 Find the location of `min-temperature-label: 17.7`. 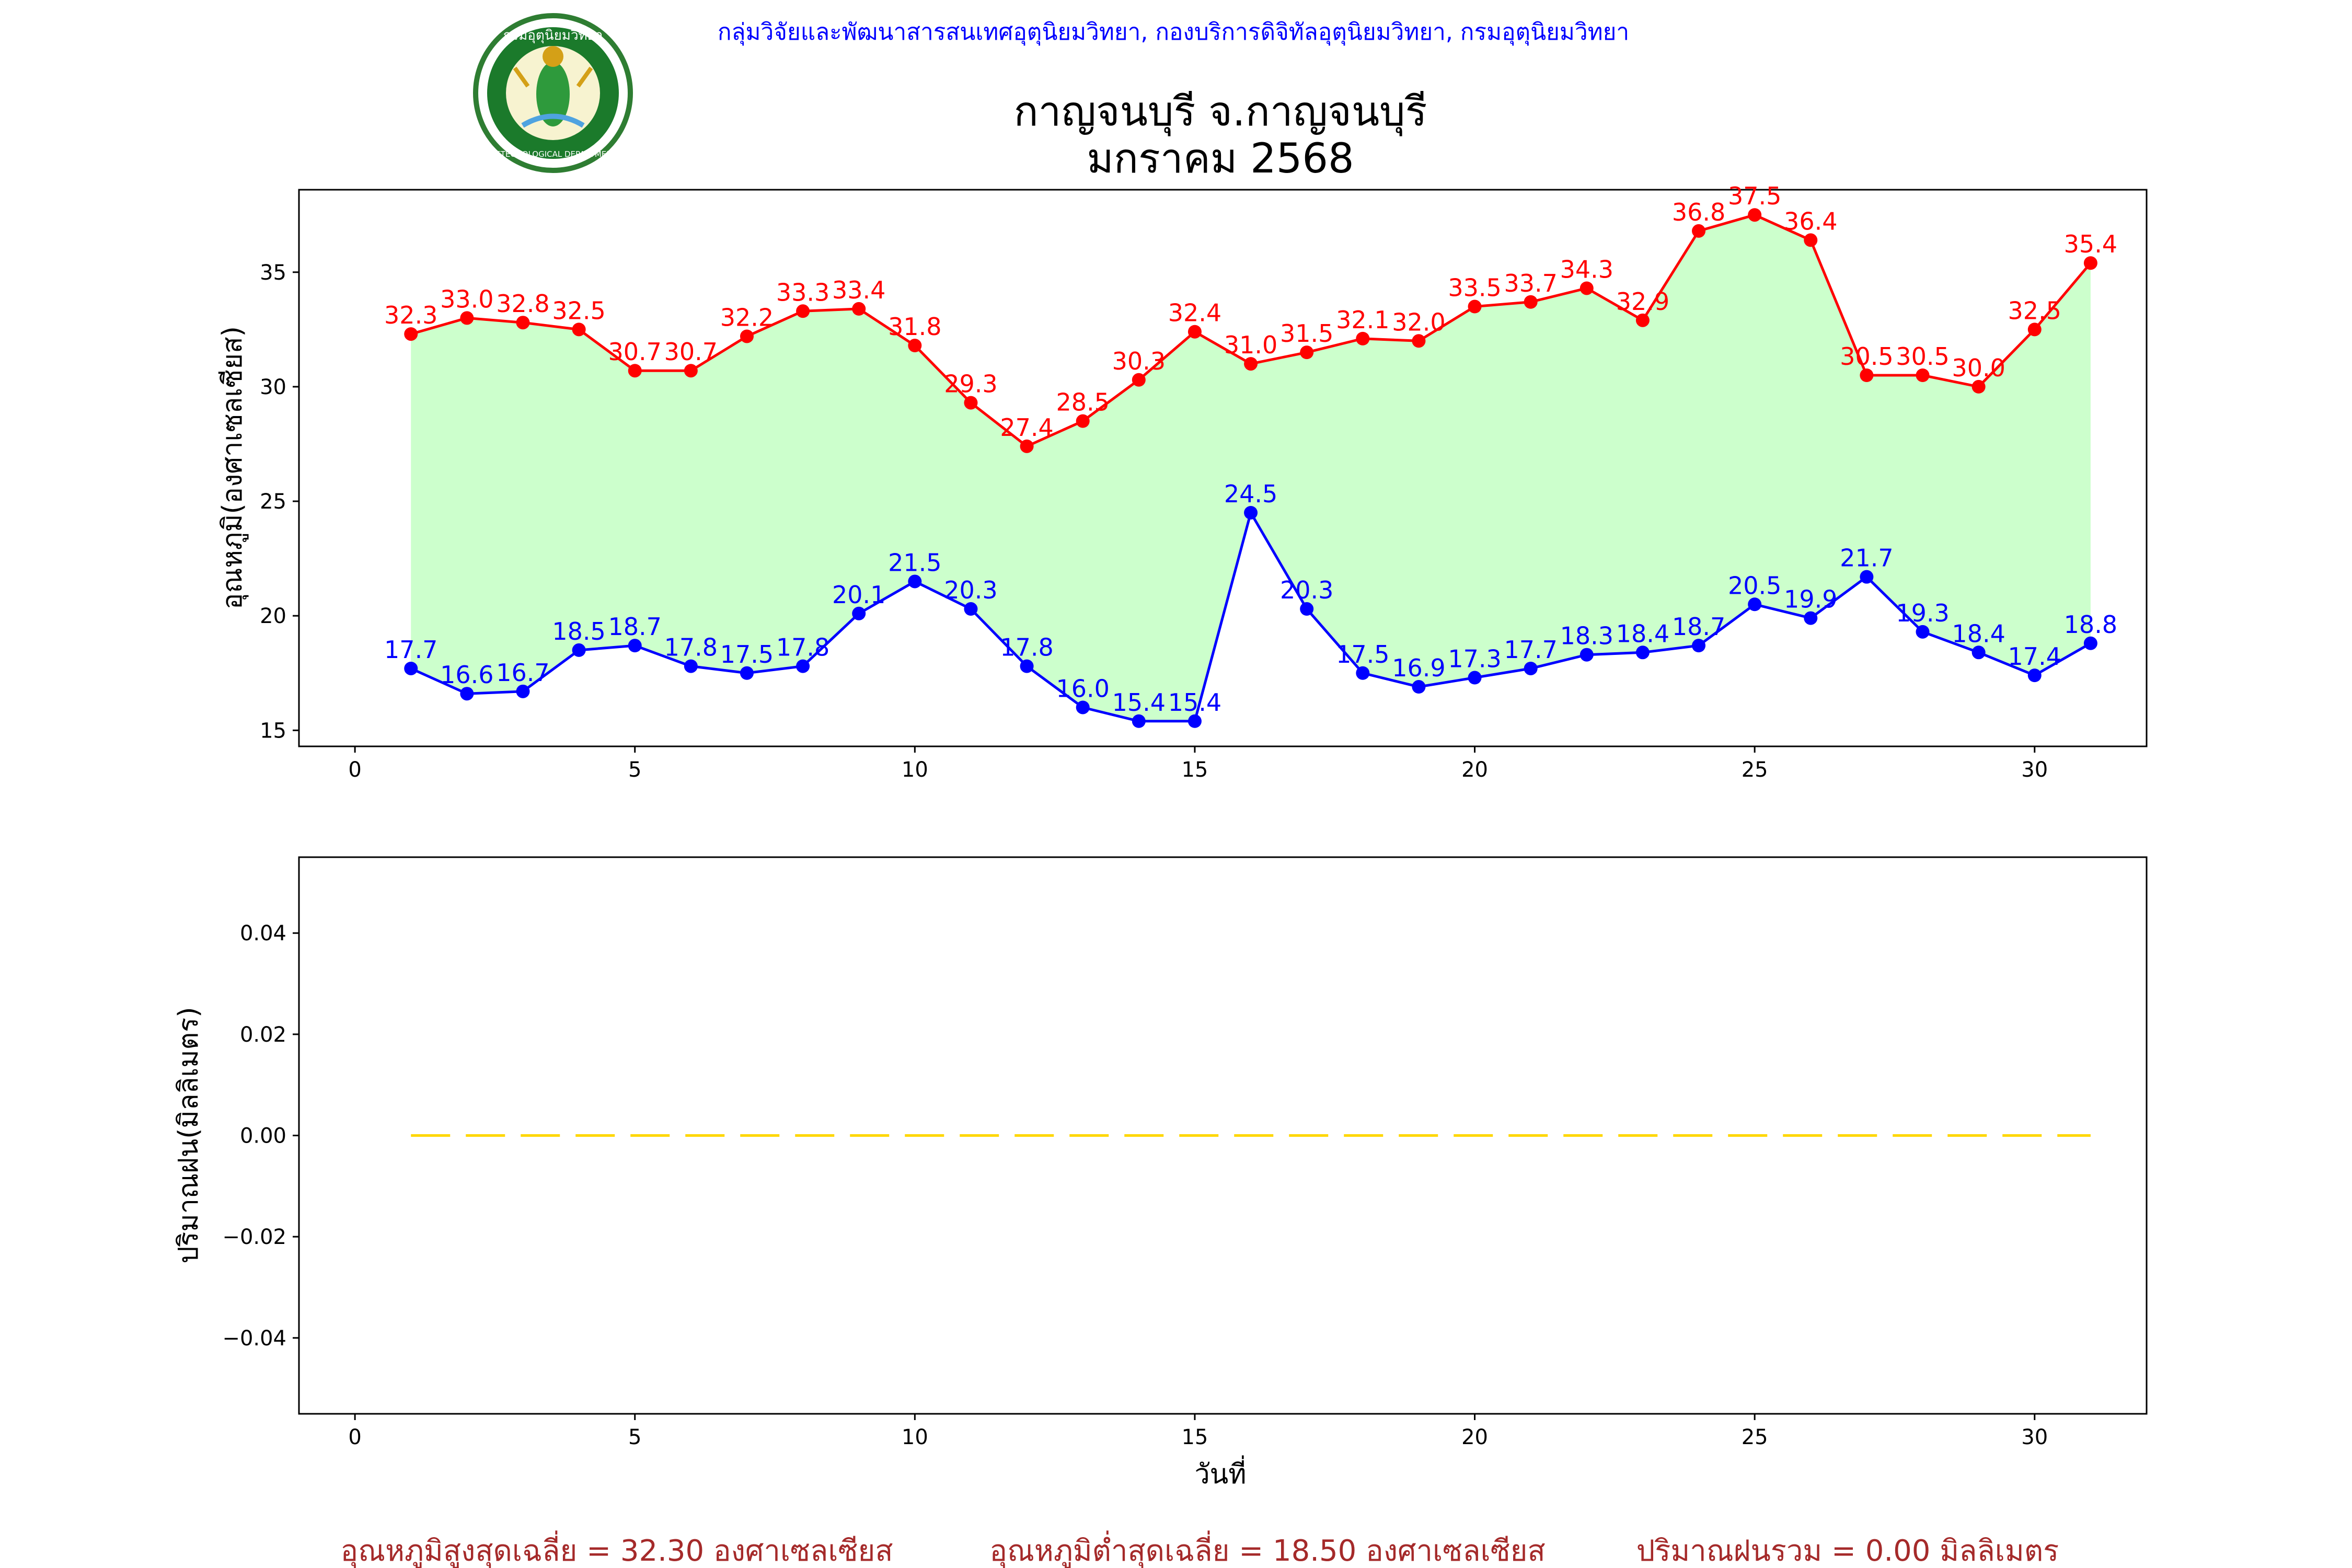

min-temperature-label: 17.7 is located at coordinates (1530, 650).